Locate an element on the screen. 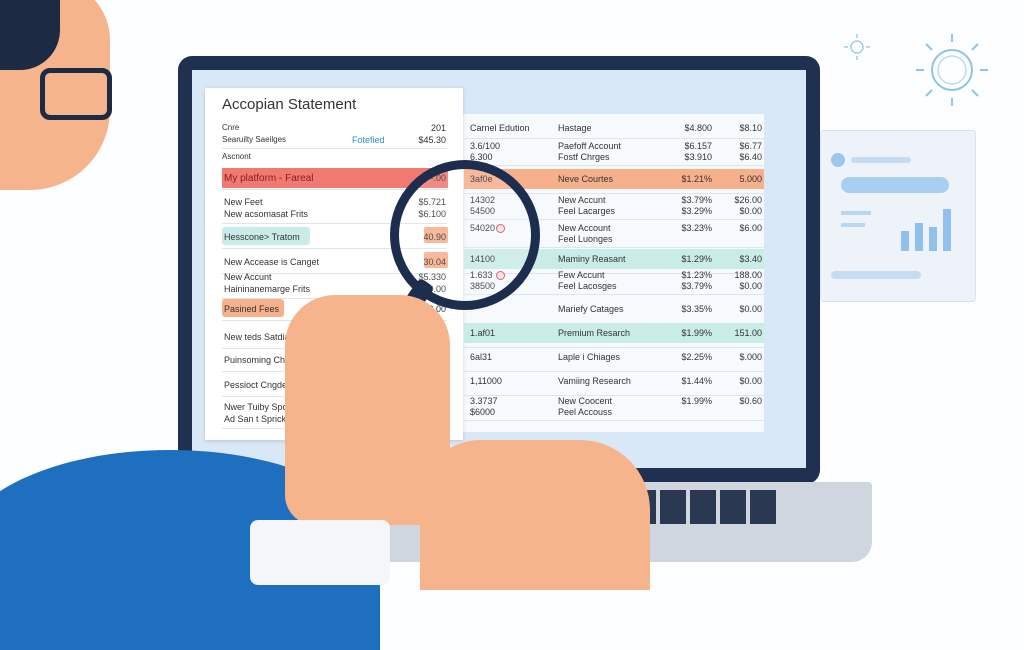  cell: $.000 is located at coordinates (750, 357).